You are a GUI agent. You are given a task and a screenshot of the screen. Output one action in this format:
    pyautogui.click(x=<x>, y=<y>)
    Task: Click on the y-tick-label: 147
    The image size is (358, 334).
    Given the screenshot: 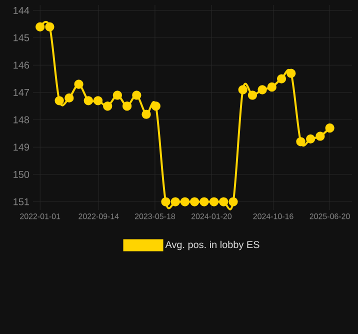 What is the action you would take?
    pyautogui.click(x=21, y=92)
    